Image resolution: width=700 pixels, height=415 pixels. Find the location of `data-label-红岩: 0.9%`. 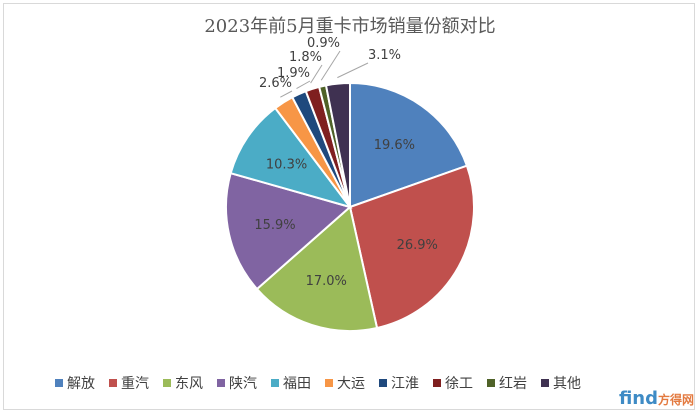

data-label-红岩: 0.9% is located at coordinates (323, 43).